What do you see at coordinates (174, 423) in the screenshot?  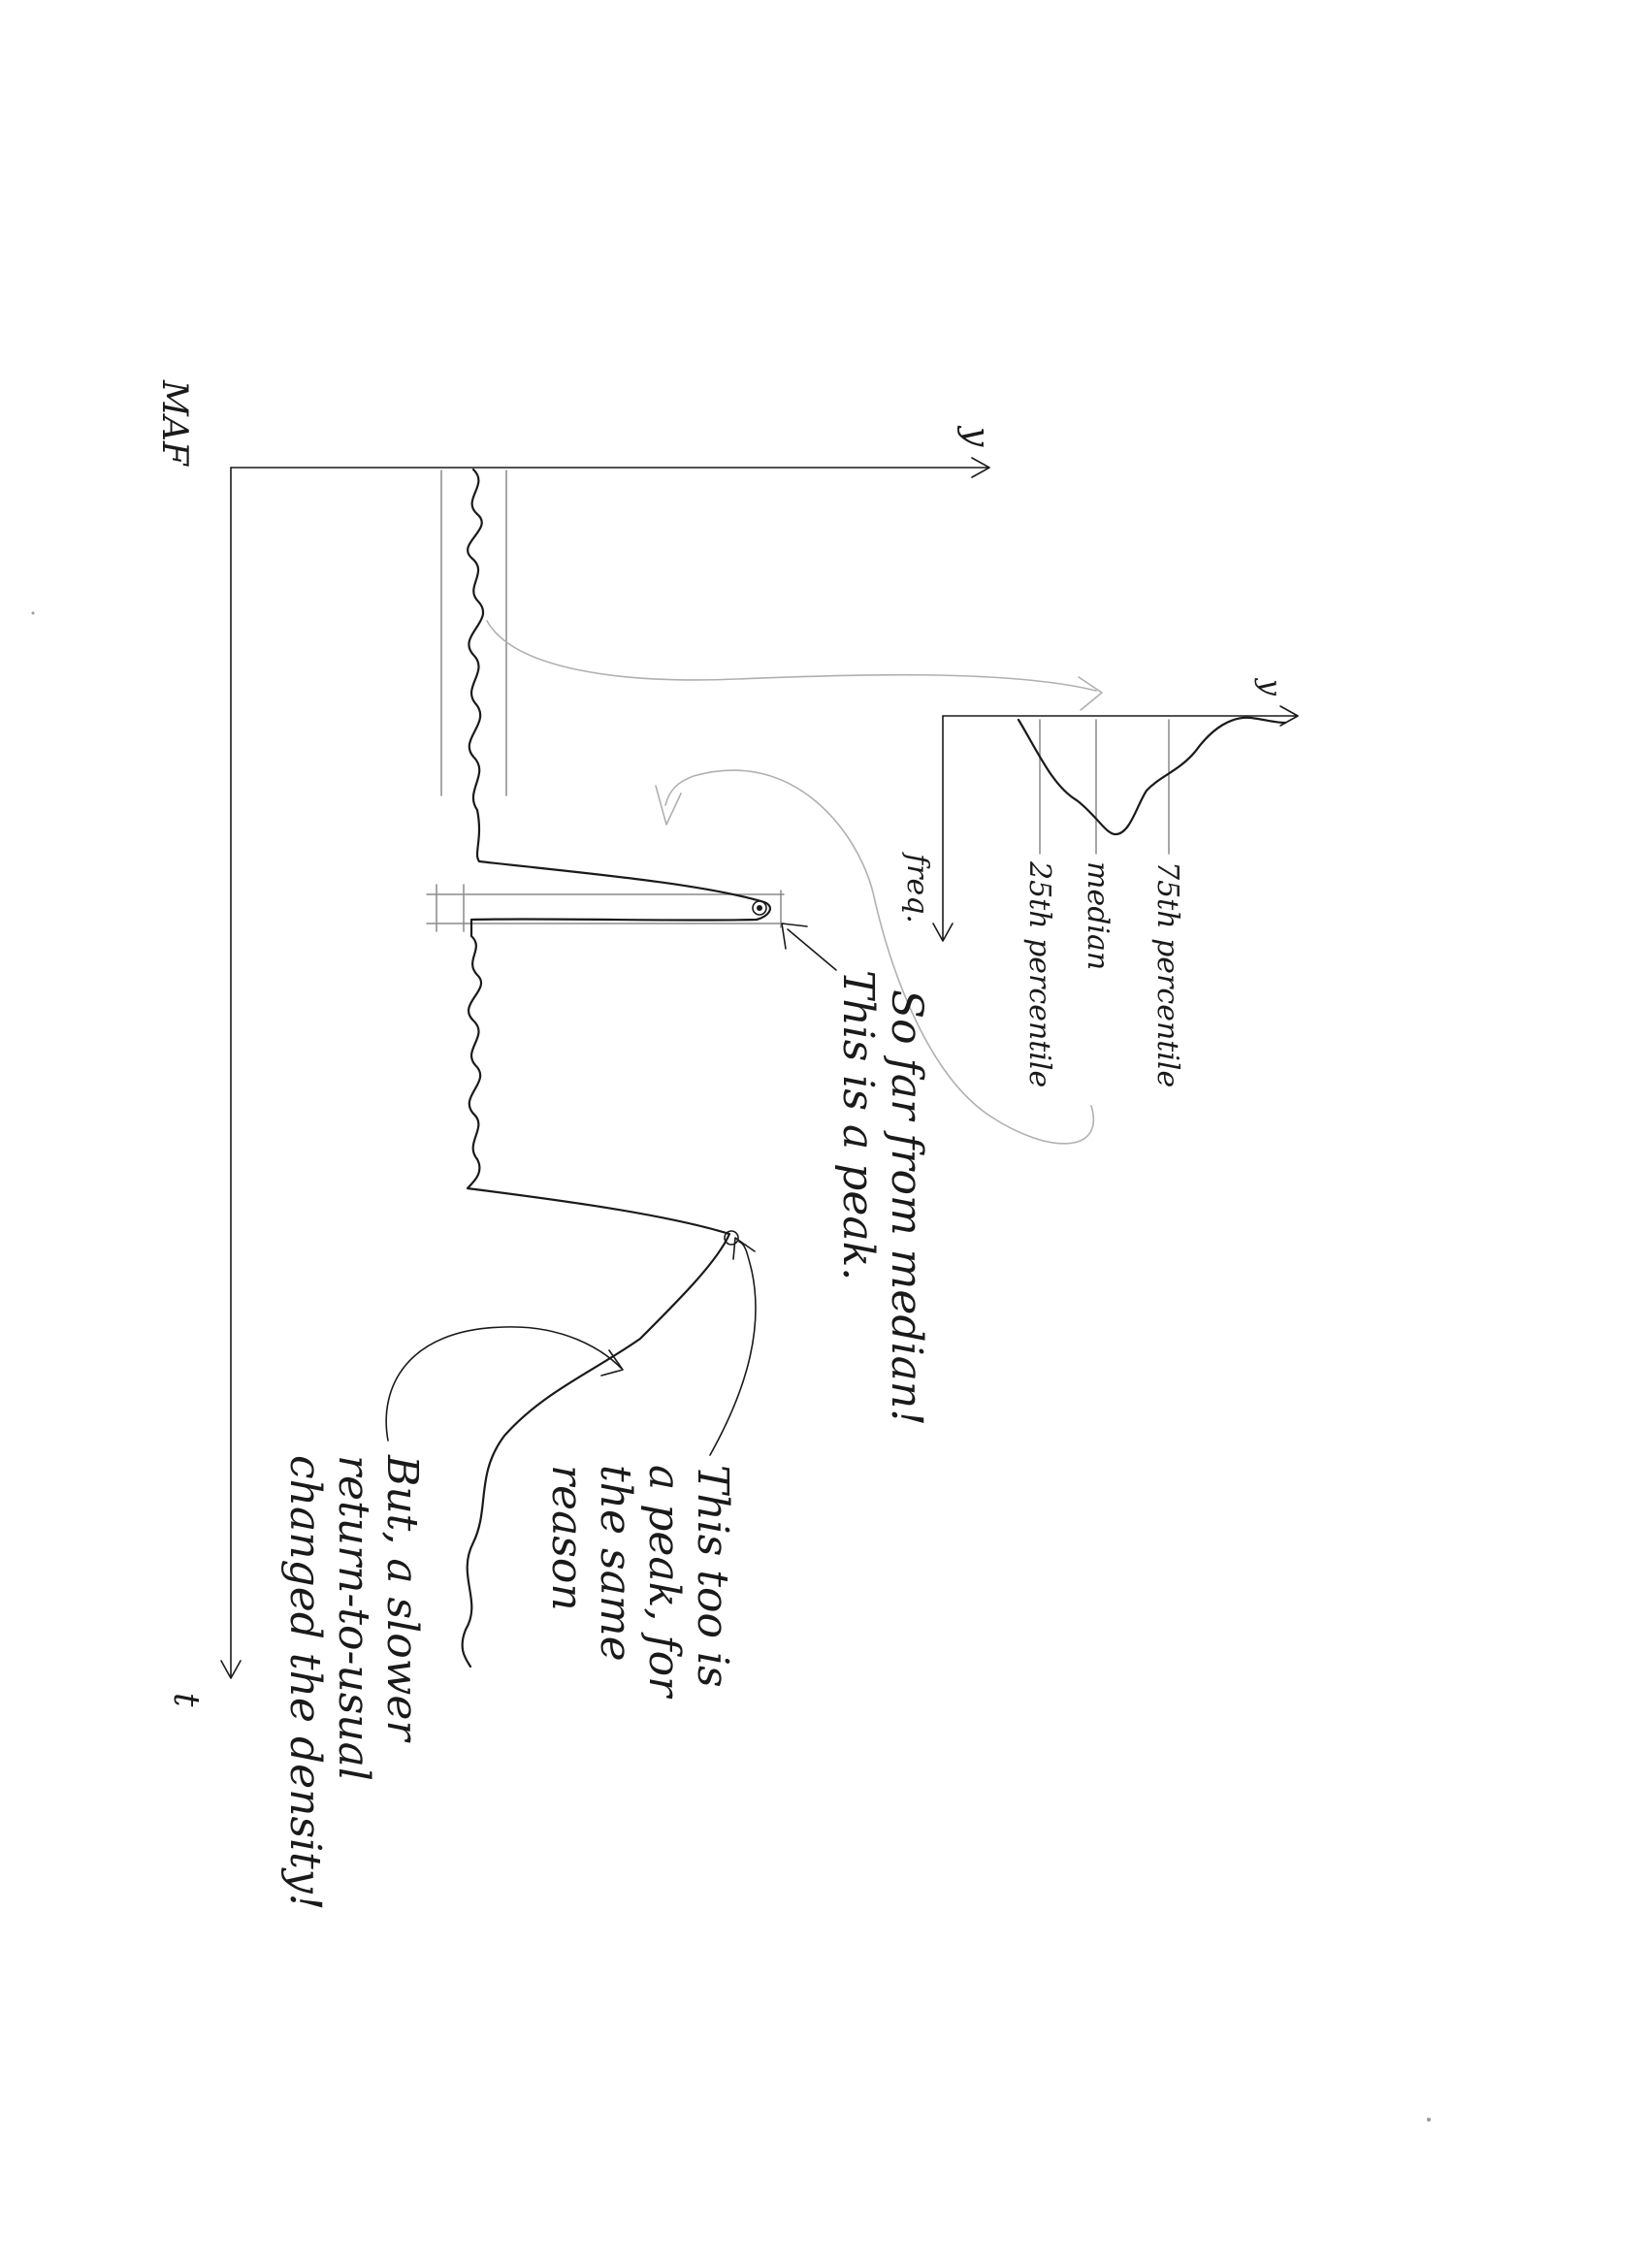 I see `corner-label: MAF` at bounding box center [174, 423].